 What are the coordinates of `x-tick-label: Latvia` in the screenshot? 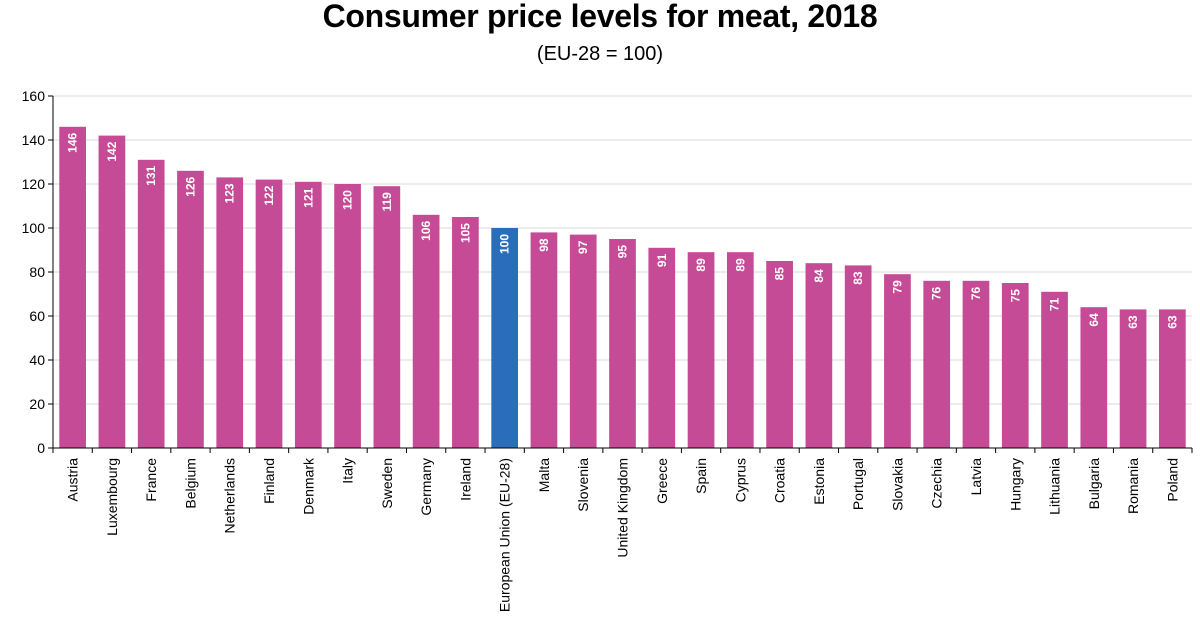 It's located at (976, 477).